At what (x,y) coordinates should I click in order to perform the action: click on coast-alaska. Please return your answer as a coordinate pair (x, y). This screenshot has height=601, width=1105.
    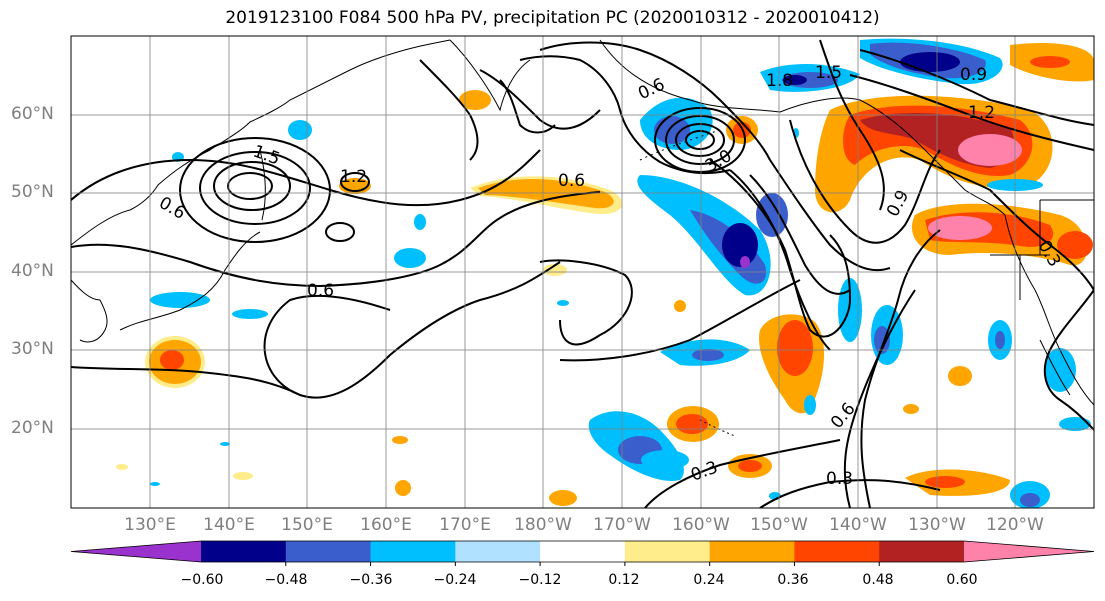
    Looking at the image, I should click on (802, 127).